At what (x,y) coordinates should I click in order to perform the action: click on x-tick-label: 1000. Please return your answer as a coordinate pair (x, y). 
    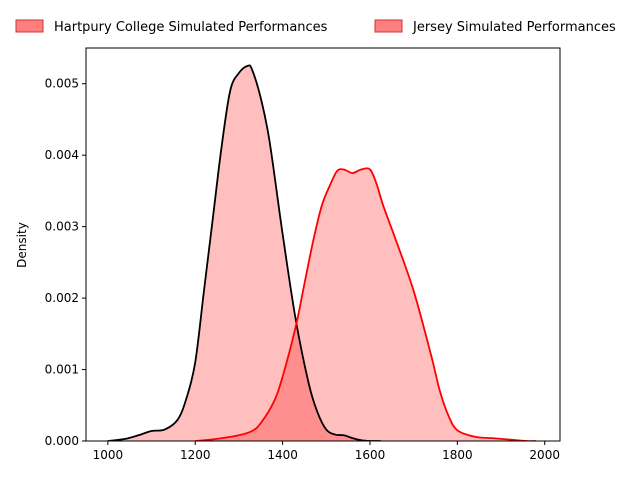
    Looking at the image, I should click on (108, 455).